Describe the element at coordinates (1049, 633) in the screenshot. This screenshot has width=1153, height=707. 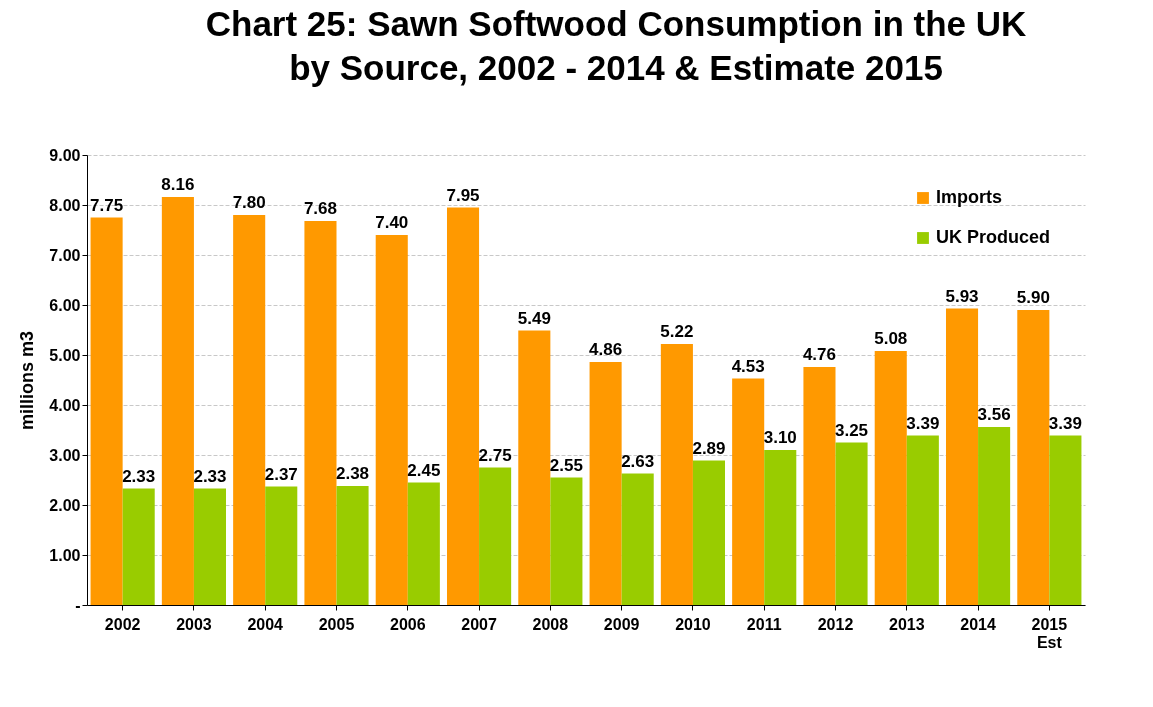
I see `x-tick-label: 2015 Est` at that location.